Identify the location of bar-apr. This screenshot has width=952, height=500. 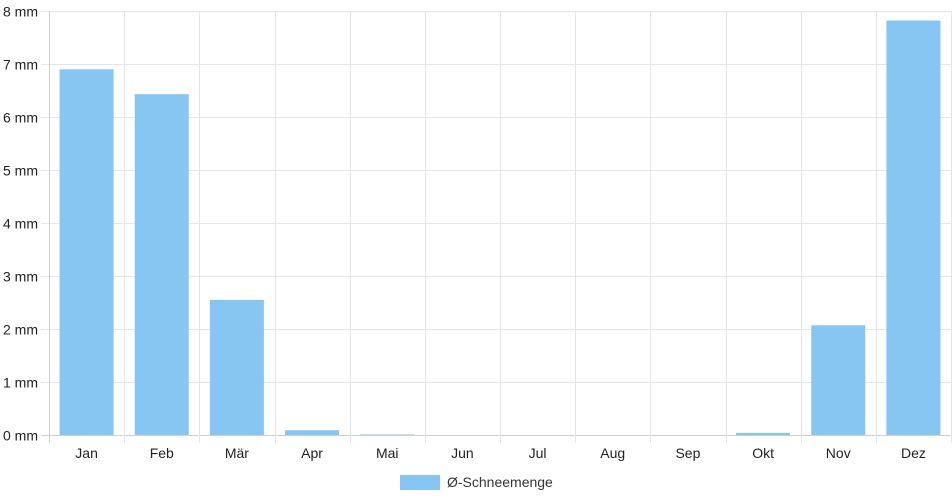
(312, 432).